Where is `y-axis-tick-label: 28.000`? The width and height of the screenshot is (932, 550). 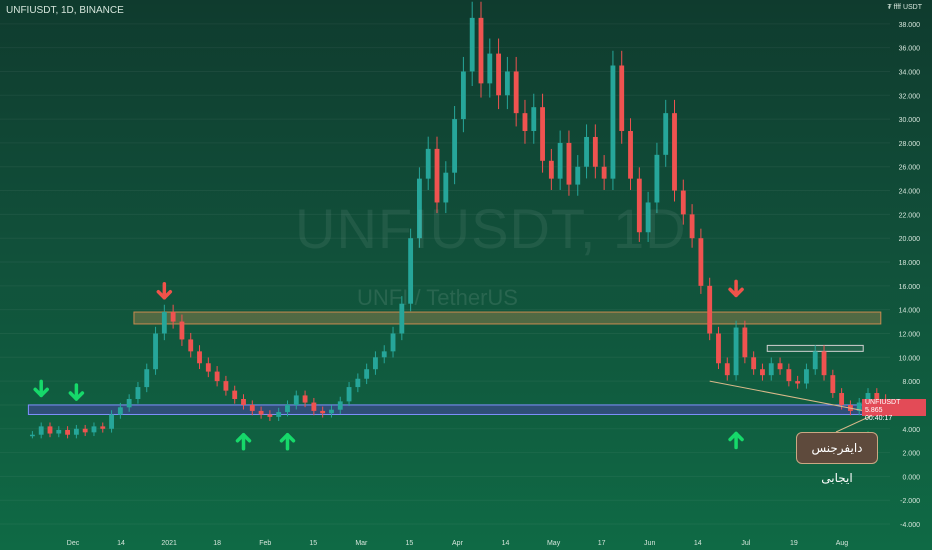 y-axis-tick-label: 28.000 is located at coordinates (910, 144).